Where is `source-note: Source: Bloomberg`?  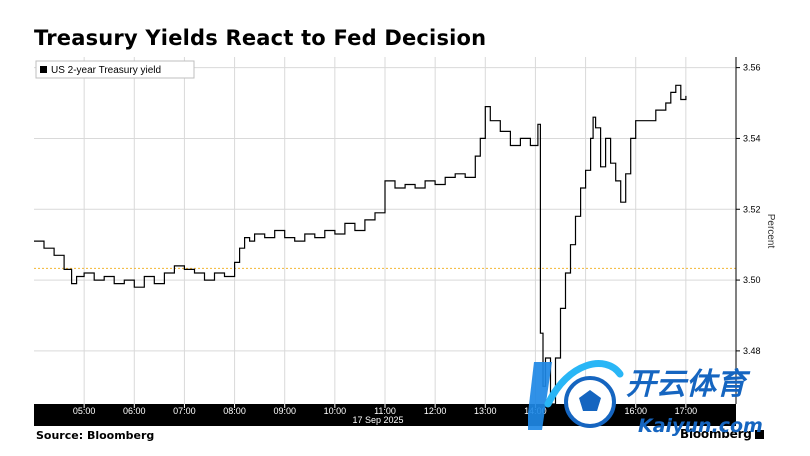 source-note: Source: Bloomberg is located at coordinates (95, 435).